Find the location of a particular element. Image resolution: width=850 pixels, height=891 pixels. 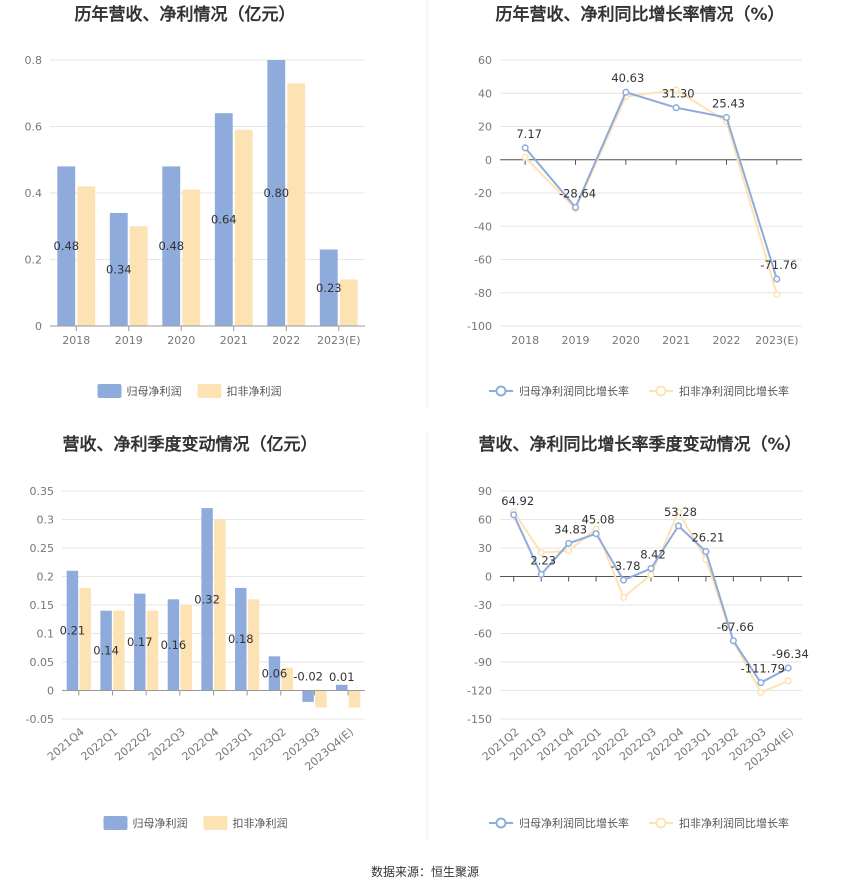

data-label: 0.21 is located at coordinates (73, 631).